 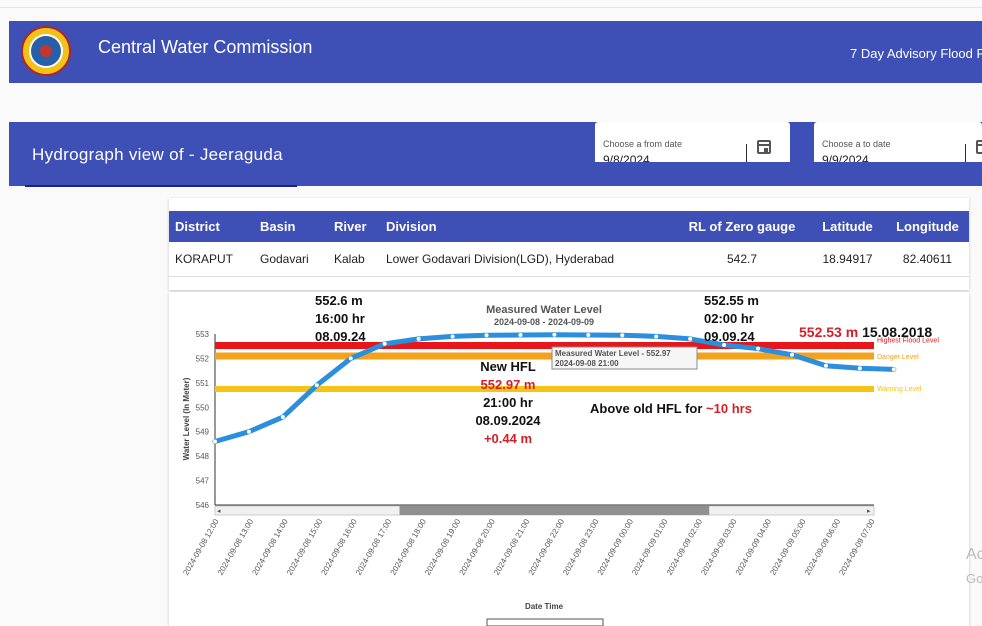 I want to click on tooltip-time: 2024-09-08 21:00, so click(x=587, y=363).